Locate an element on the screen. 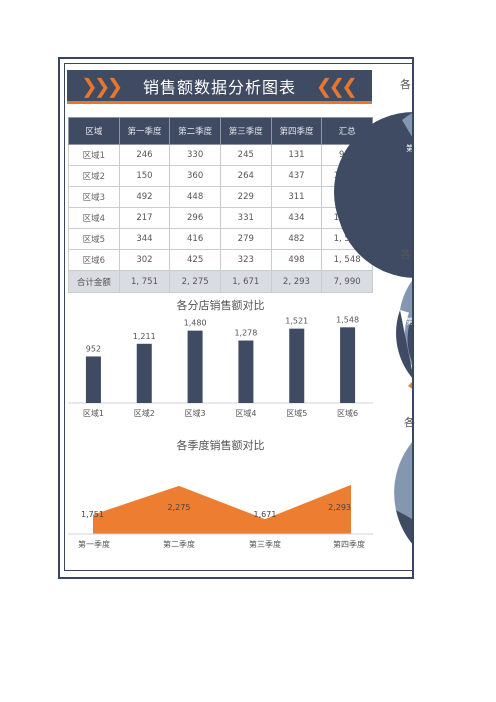 This screenshot has height=702, width=496. table-cell: 279 is located at coordinates (245, 239).